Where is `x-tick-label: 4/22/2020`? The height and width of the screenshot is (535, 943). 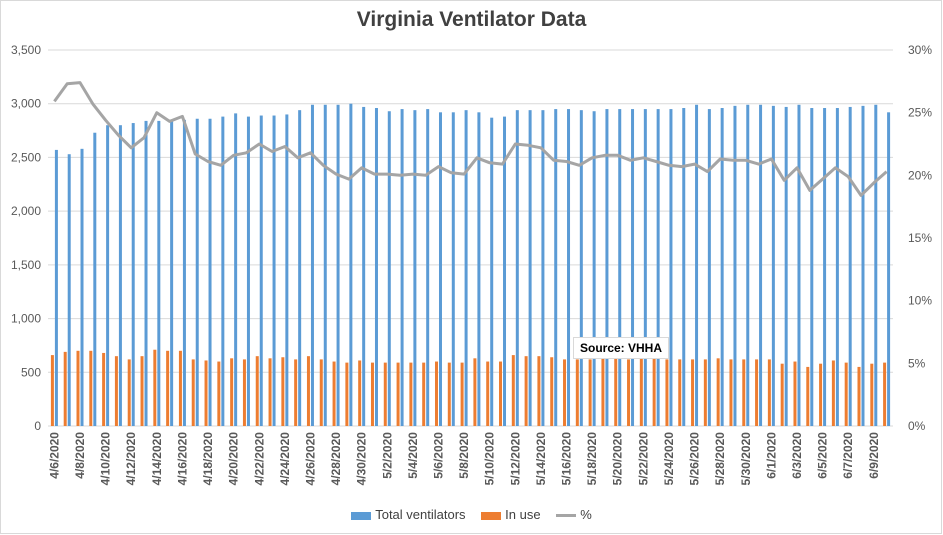 x-tick-label: 4/22/2020 is located at coordinates (259, 459).